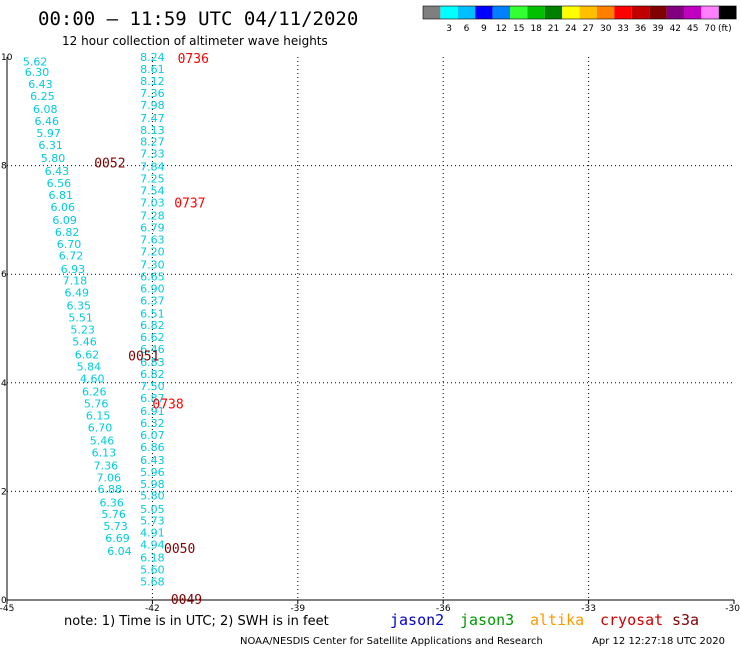 Image resolution: width=740 pixels, height=650 pixels. I want to click on mission-legend-label: jason2, so click(417, 620).